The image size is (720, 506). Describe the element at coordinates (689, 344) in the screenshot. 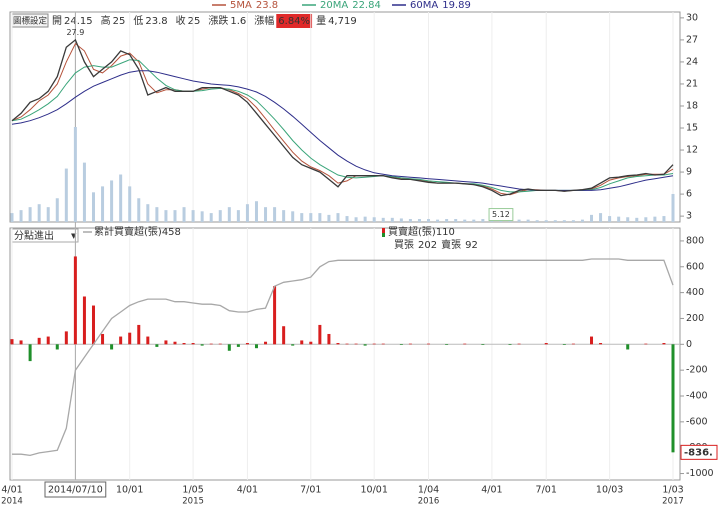

I see `y-tick-label: 0` at that location.